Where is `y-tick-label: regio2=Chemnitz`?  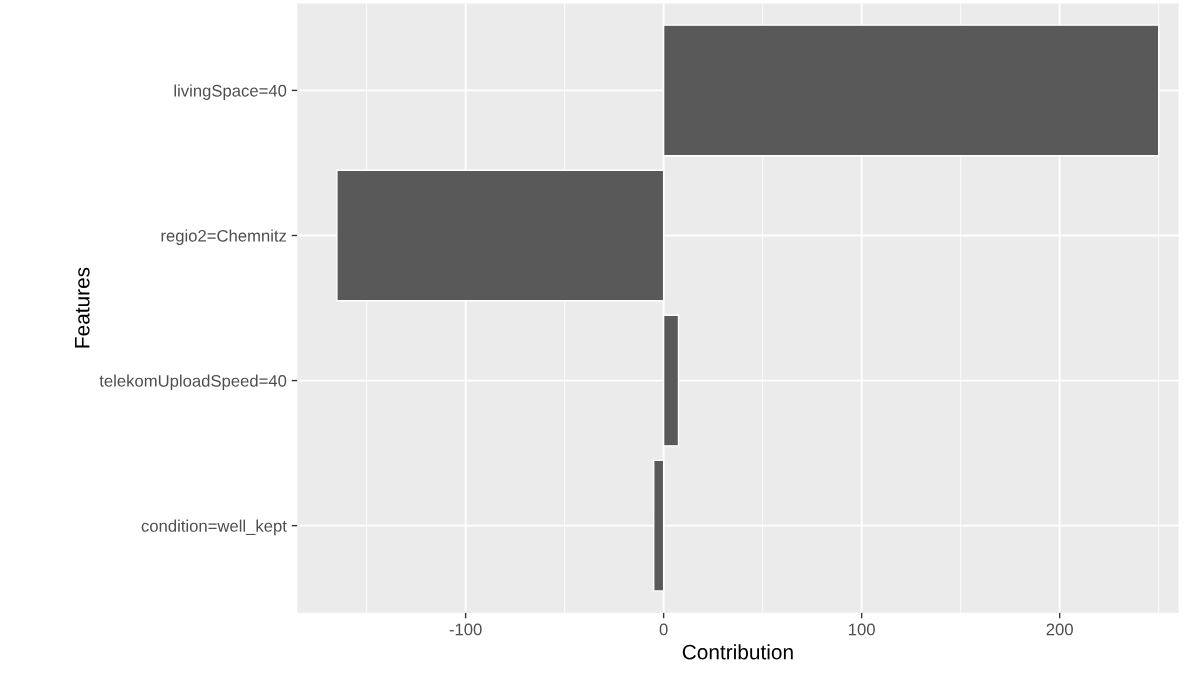
y-tick-label: regio2=Chemnitz is located at coordinates (224, 237).